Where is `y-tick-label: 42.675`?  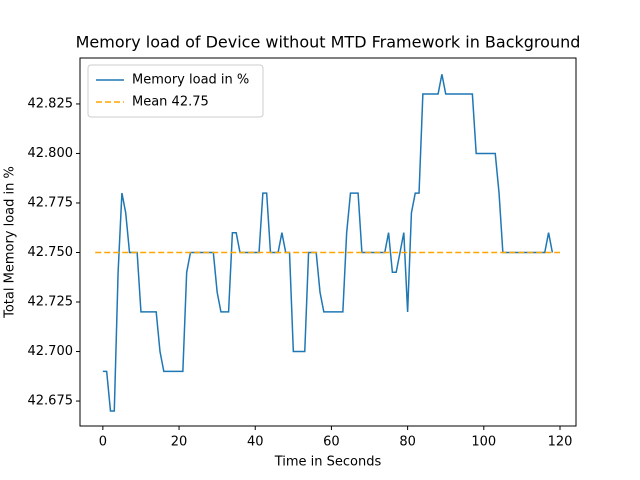
y-tick-label: 42.675 is located at coordinates (51, 401).